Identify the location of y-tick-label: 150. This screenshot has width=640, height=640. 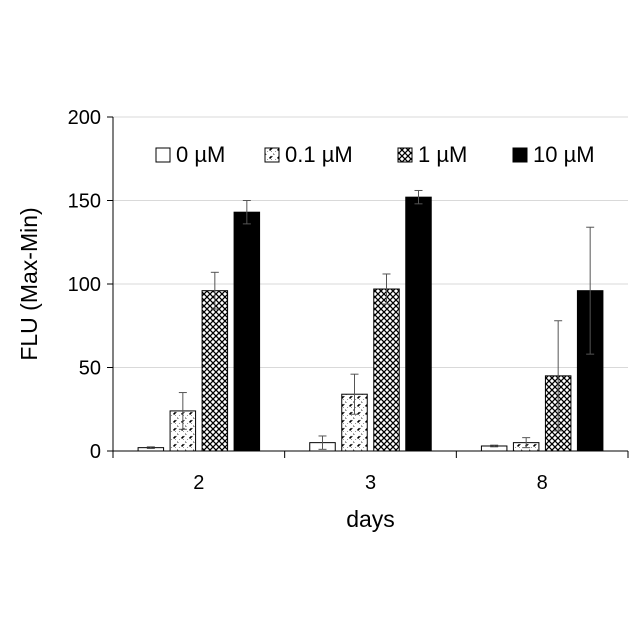
(84, 202).